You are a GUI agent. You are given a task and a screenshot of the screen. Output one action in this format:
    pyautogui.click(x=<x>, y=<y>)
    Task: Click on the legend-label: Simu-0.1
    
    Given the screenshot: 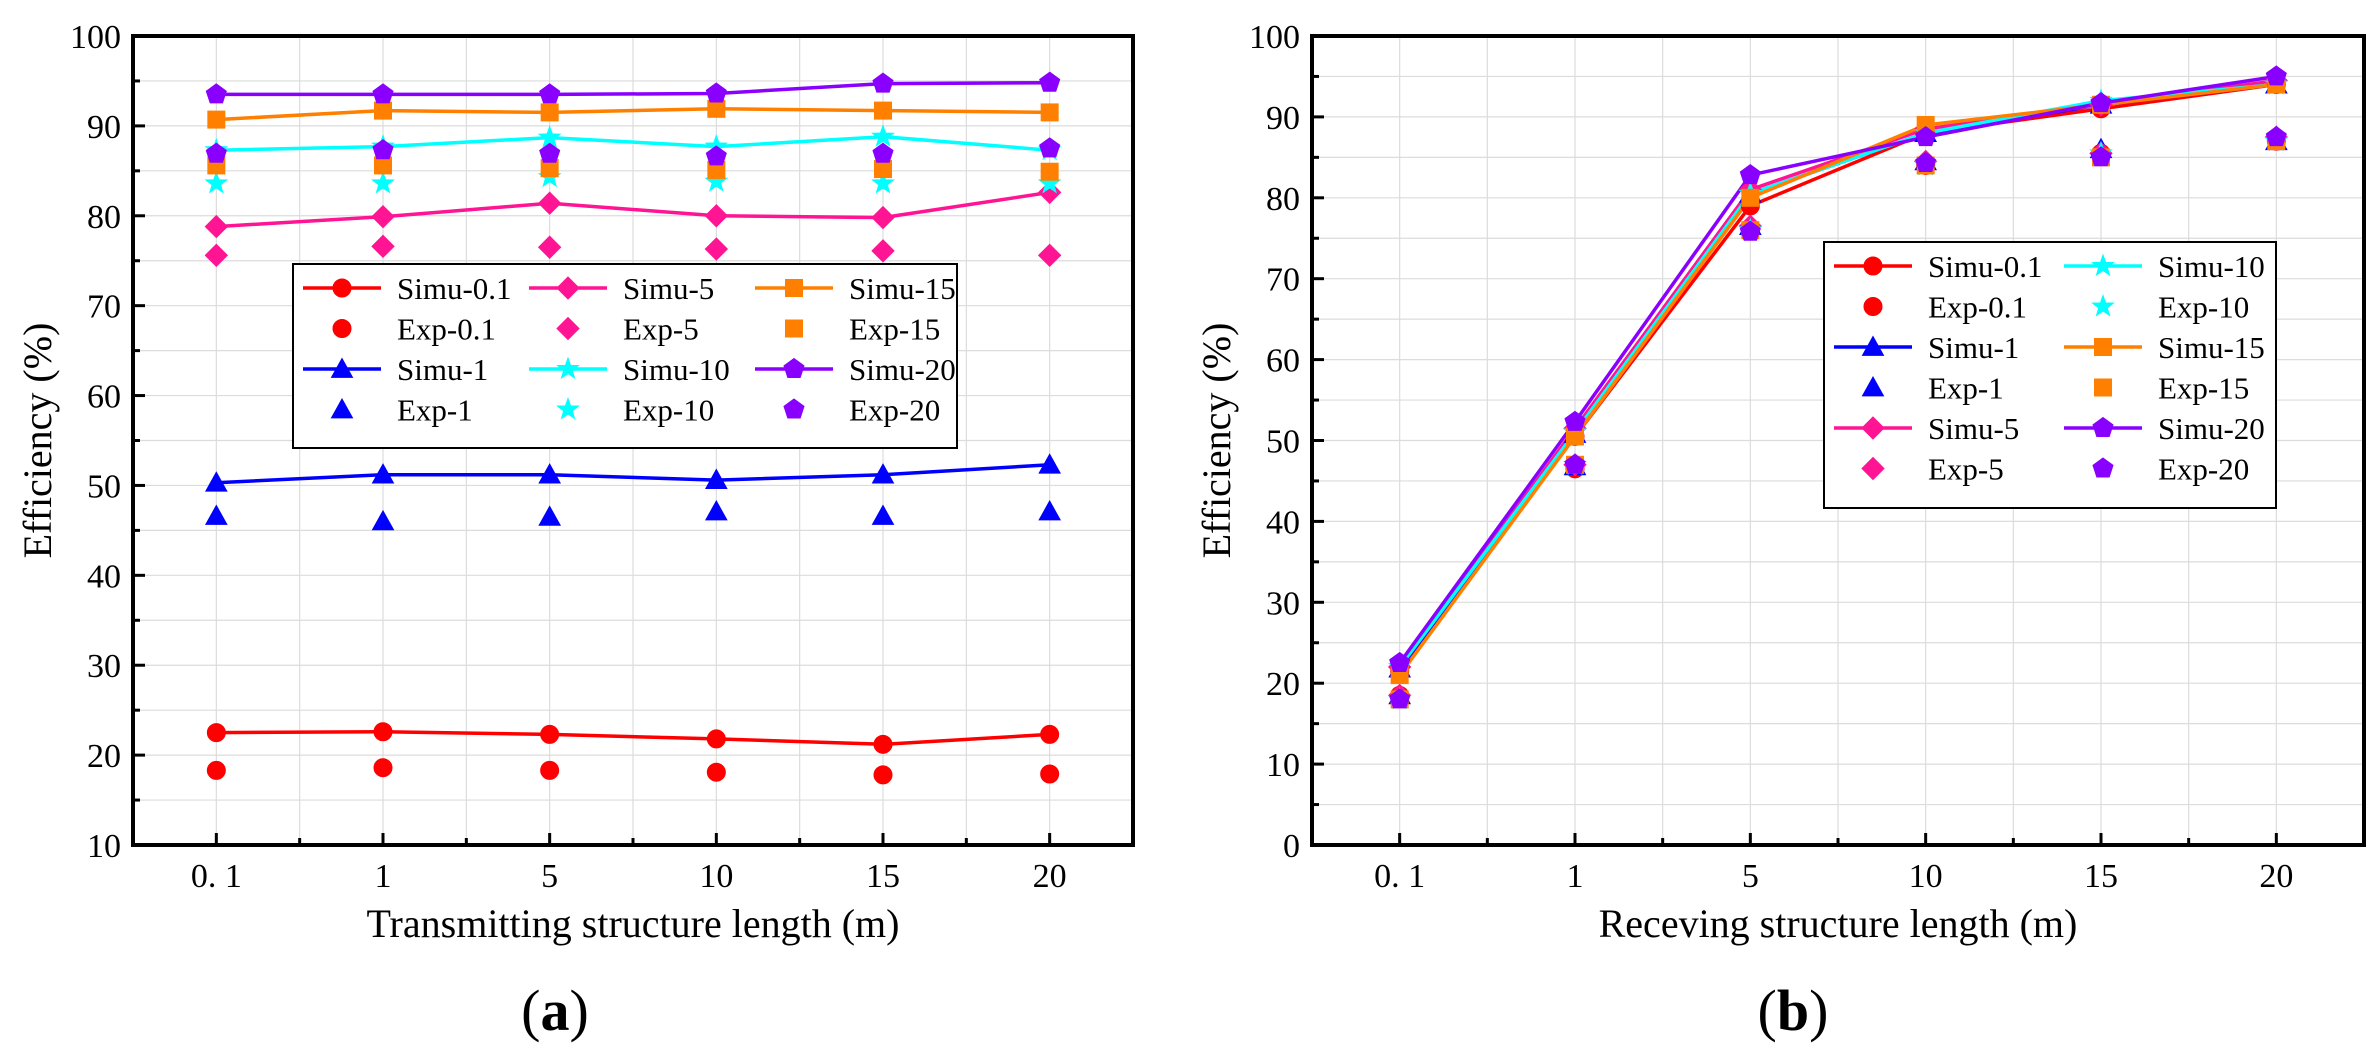 What is the action you would take?
    pyautogui.click(x=454, y=288)
    